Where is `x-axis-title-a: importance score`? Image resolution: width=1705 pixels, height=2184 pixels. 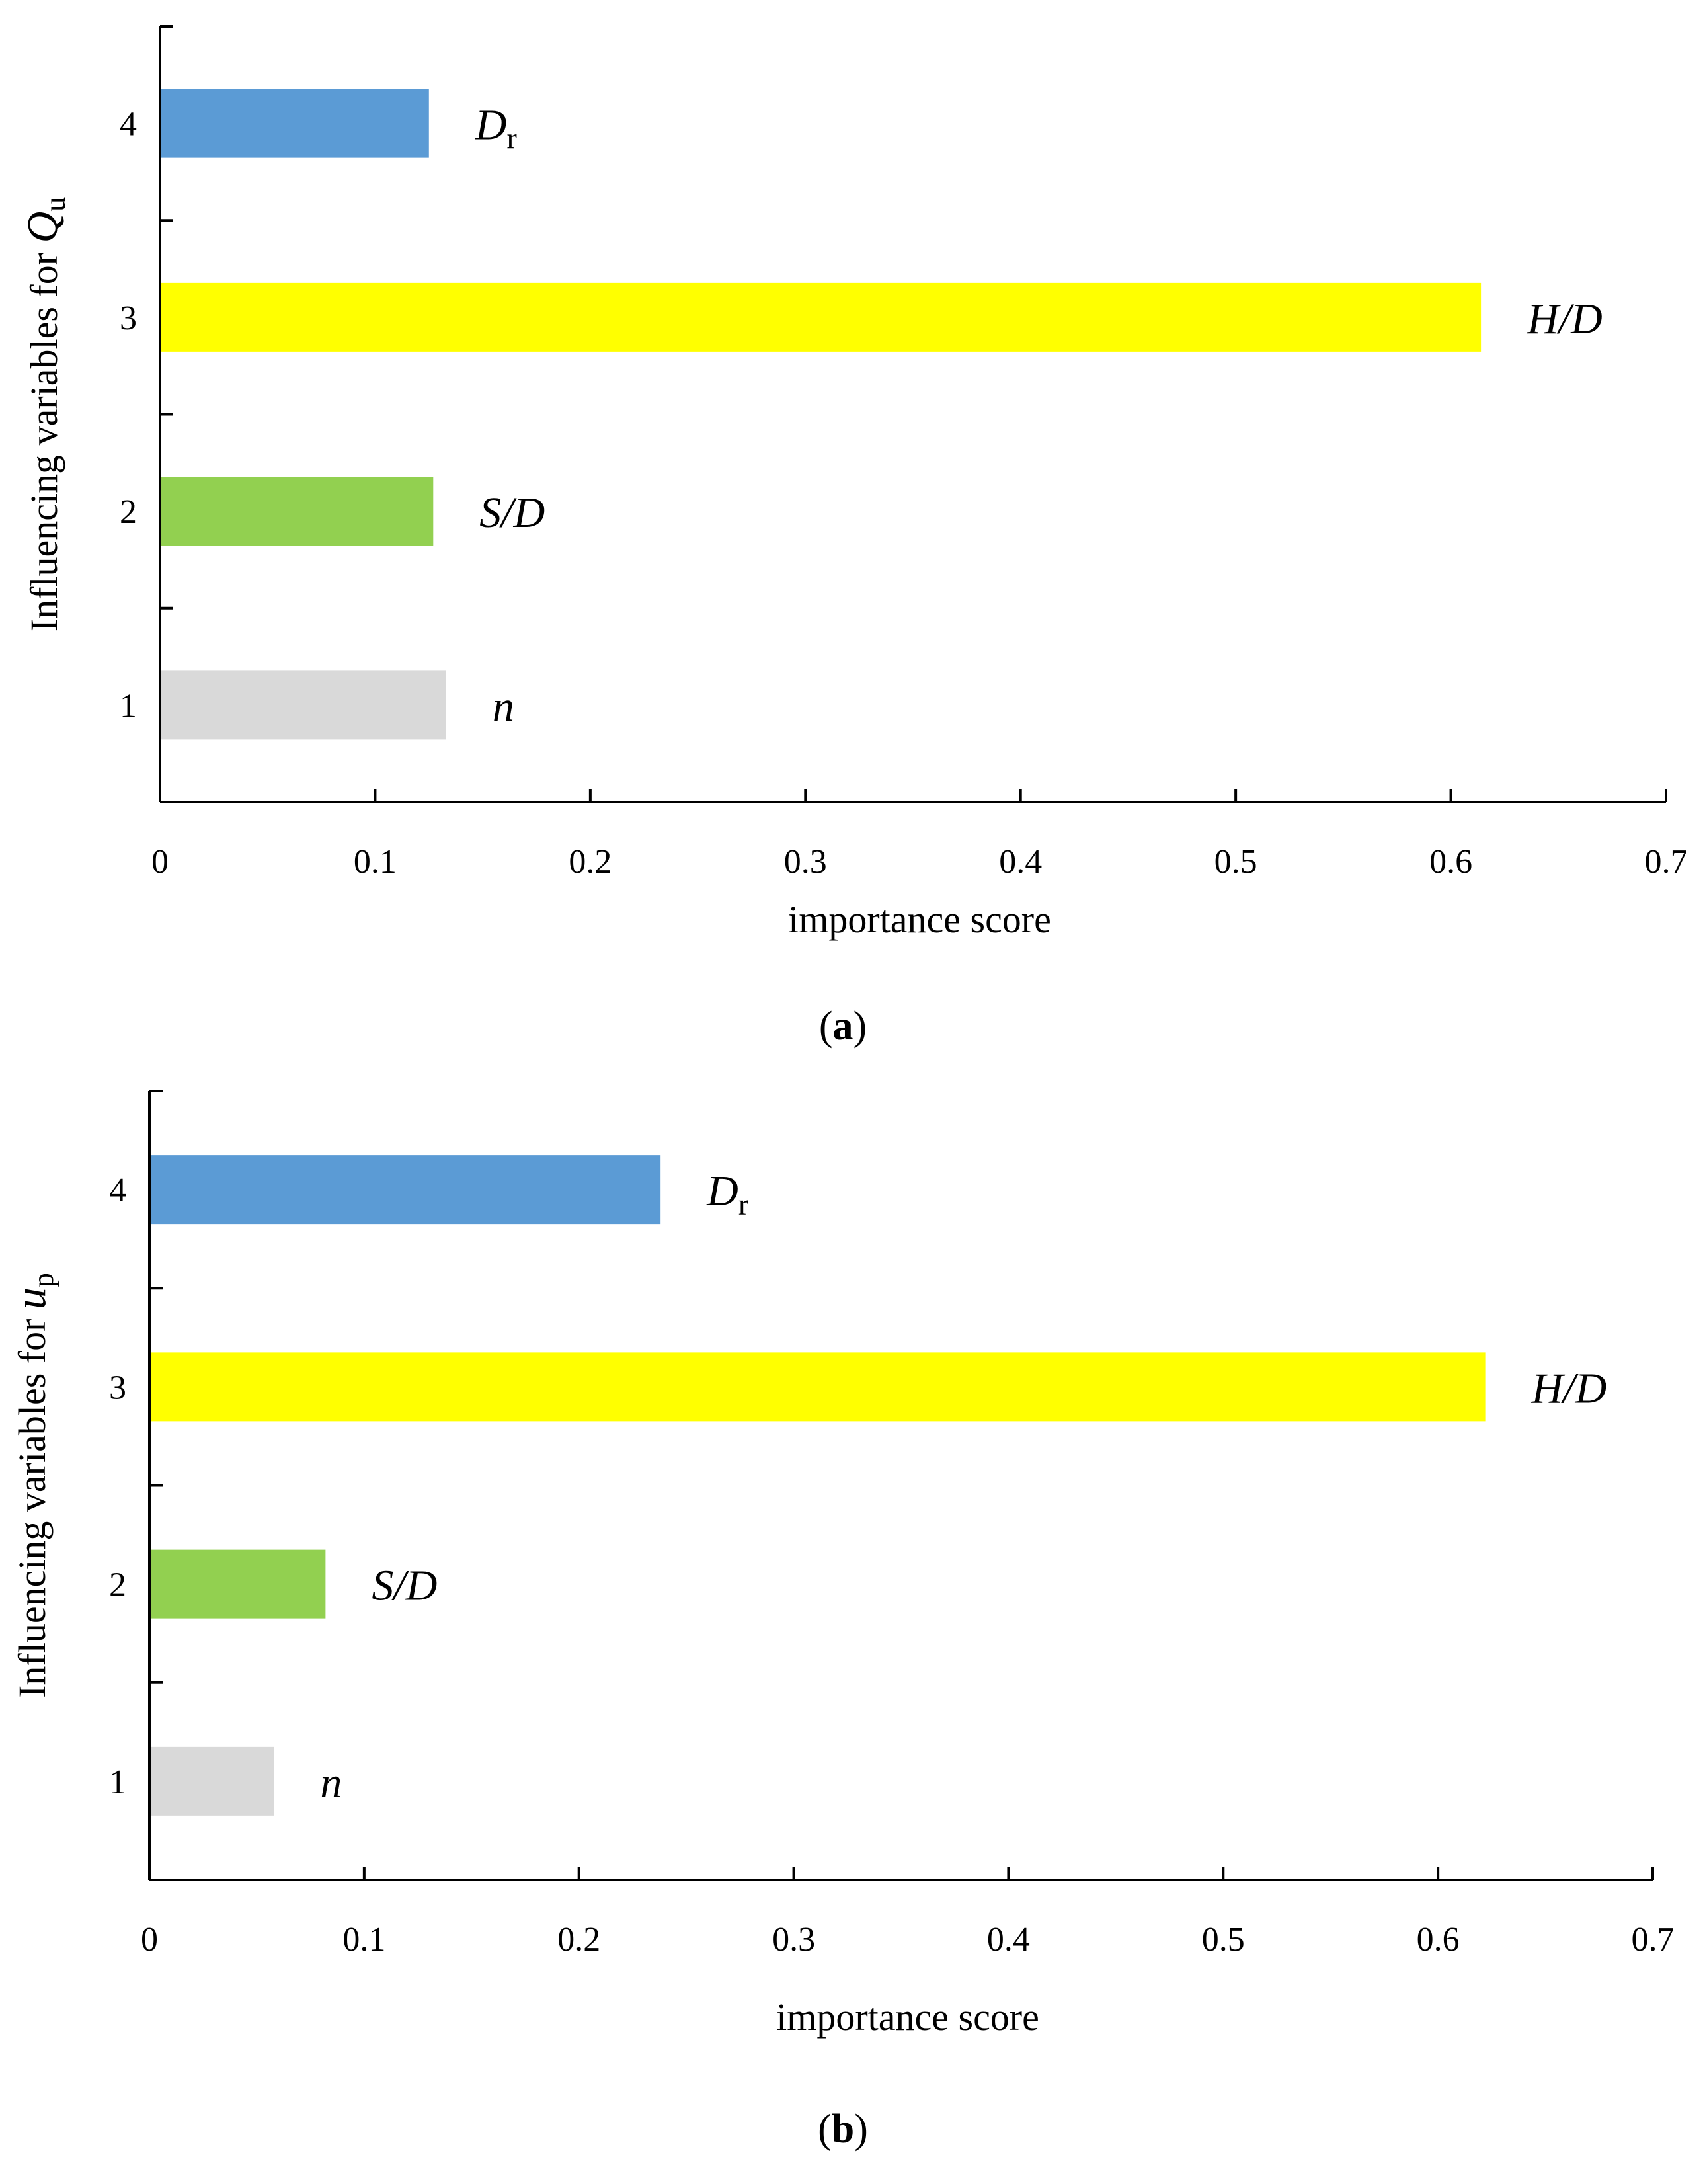
x-axis-title-a: importance score is located at coordinates (919, 919).